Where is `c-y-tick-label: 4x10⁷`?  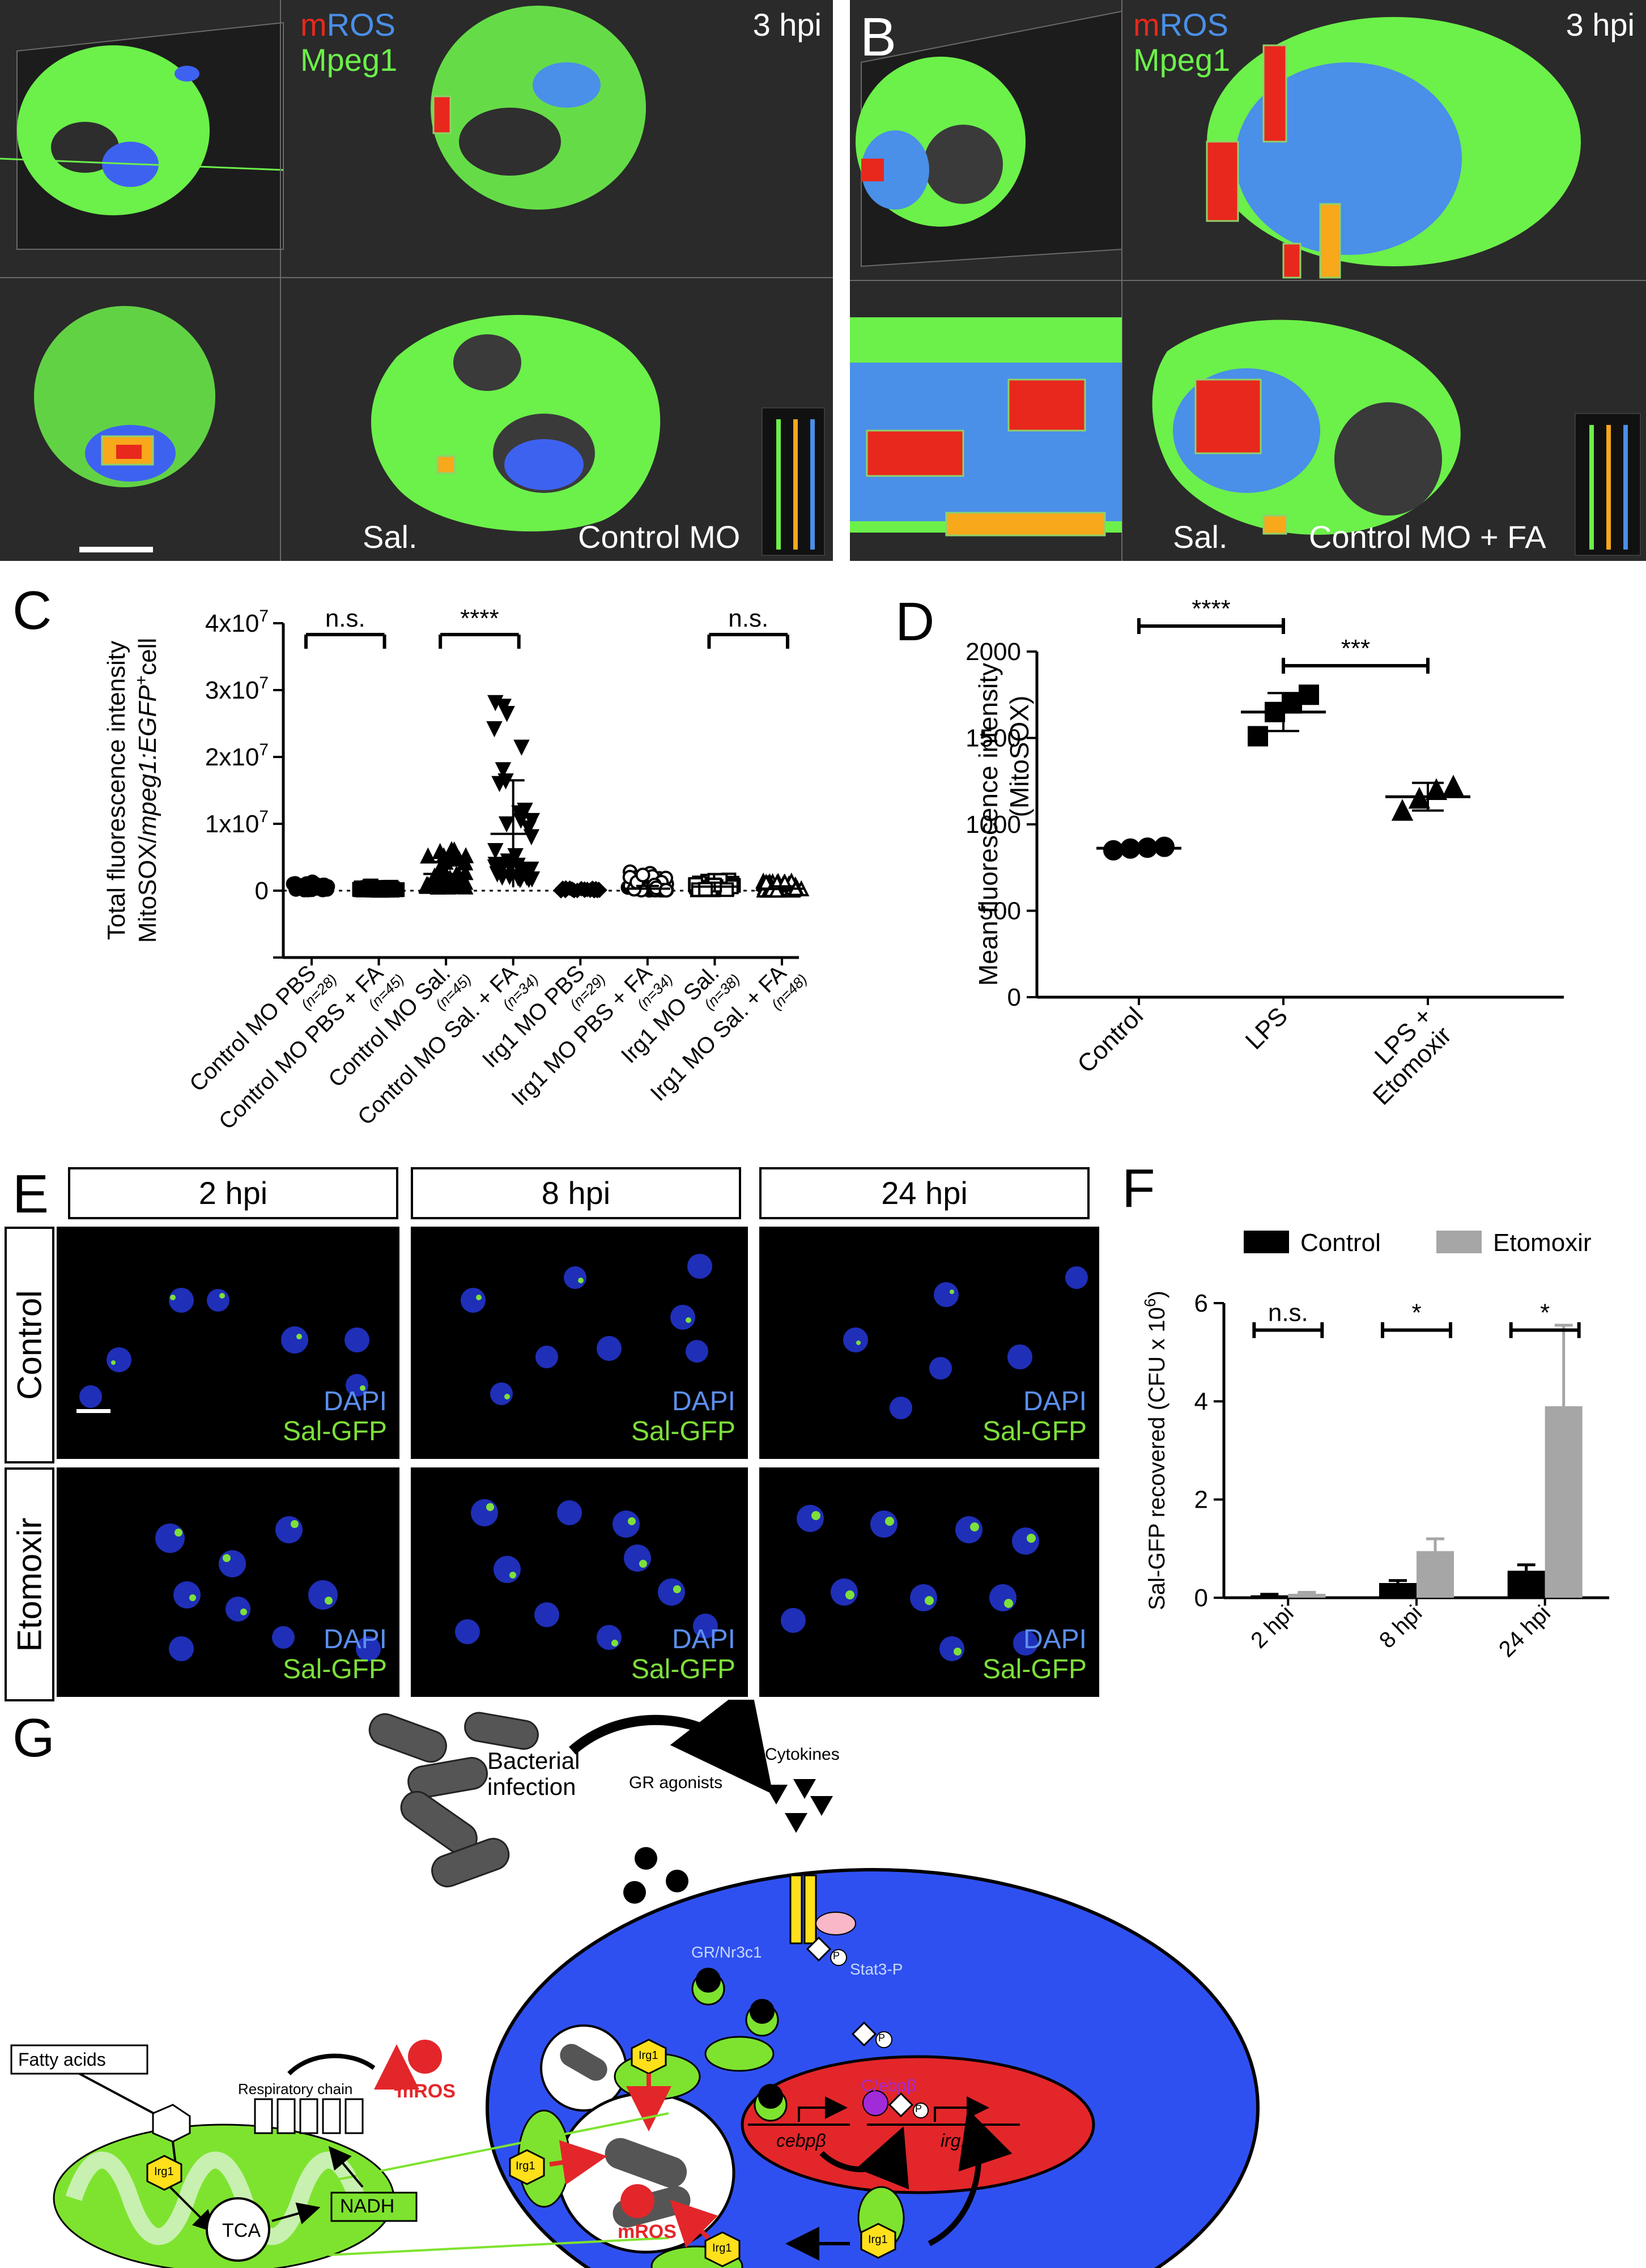 c-y-tick-label: 4x10⁷ is located at coordinates (237, 622).